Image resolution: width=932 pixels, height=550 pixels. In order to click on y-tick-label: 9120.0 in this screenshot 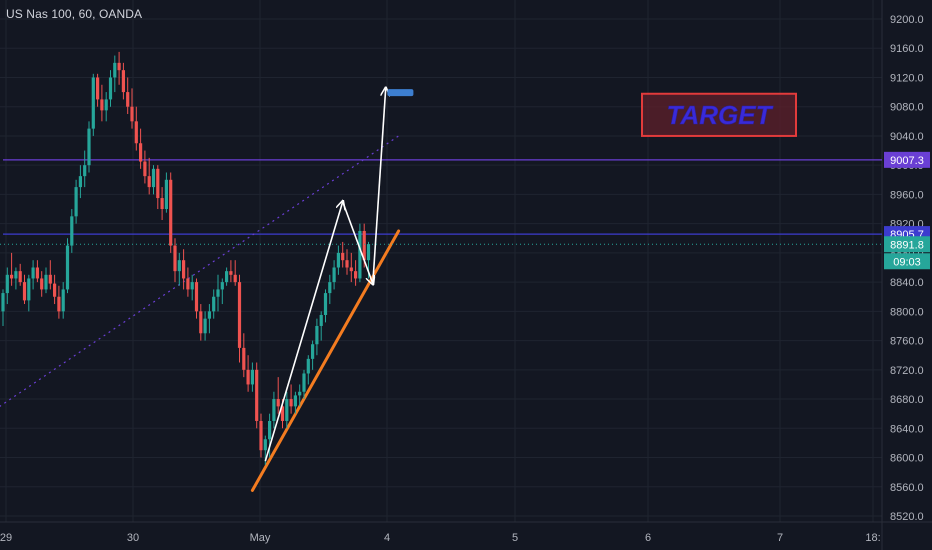, I will do `click(907, 78)`.